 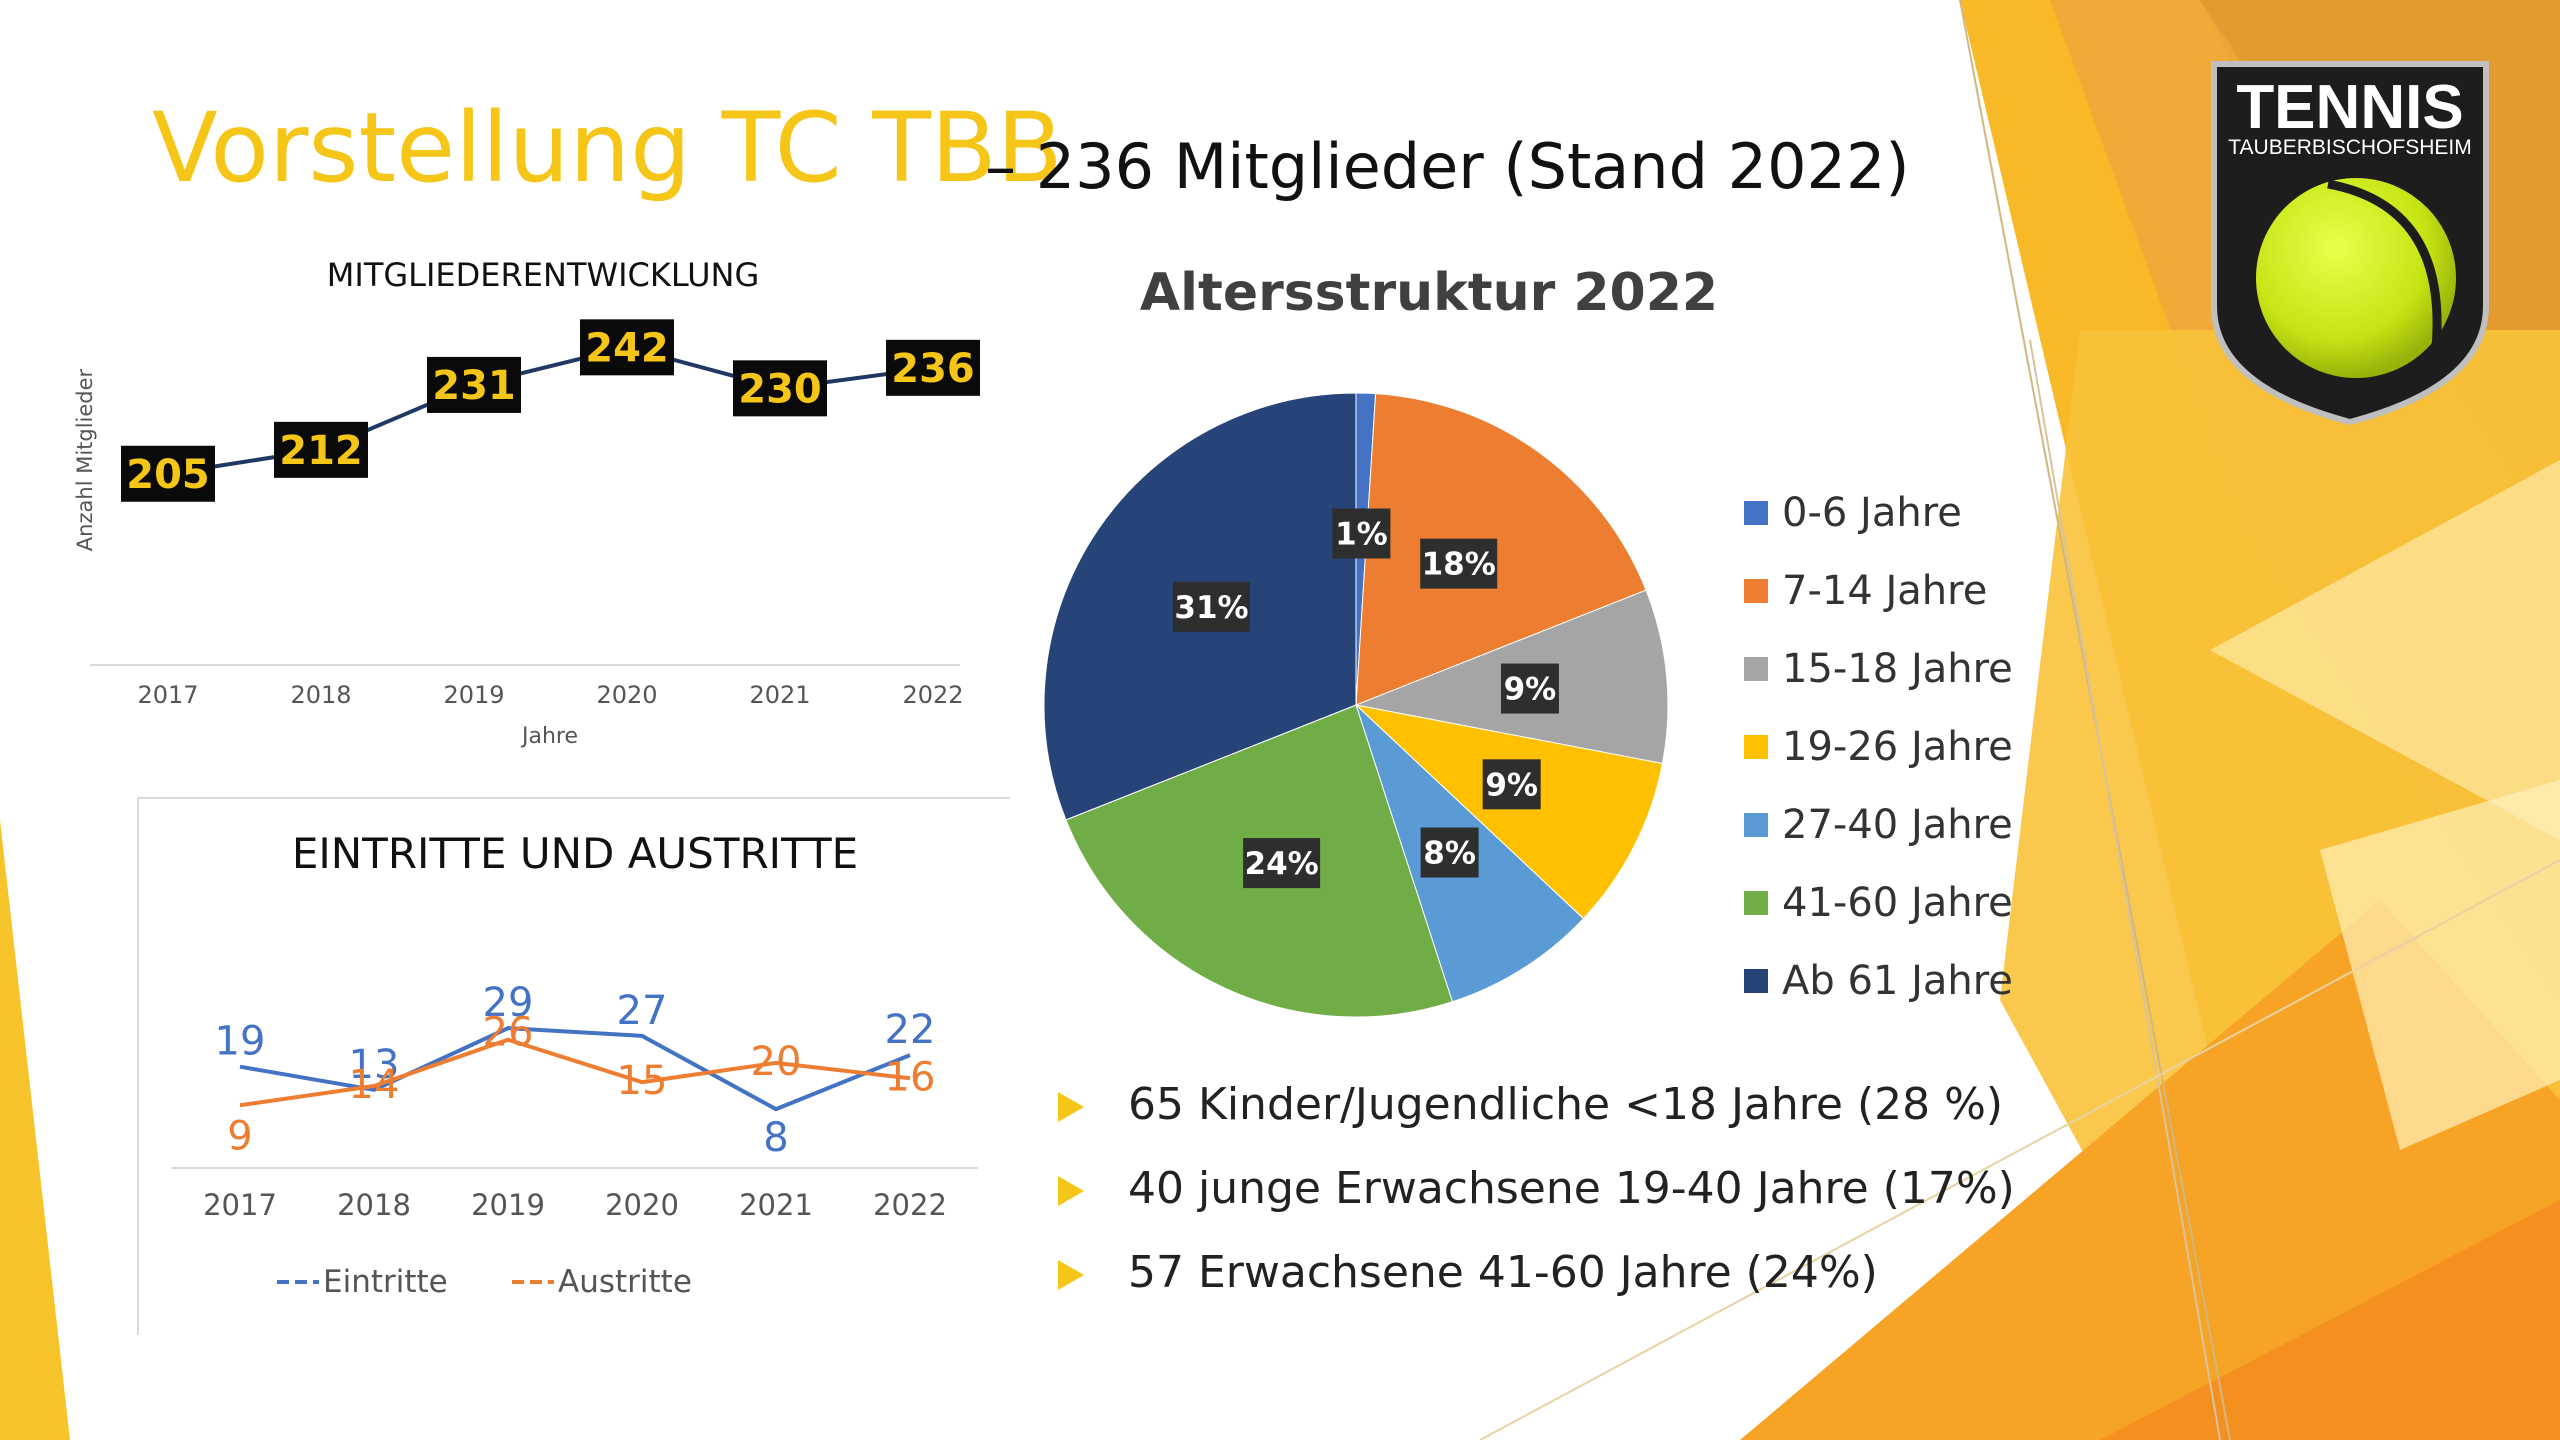 I want to click on pie-data-label: 18%, so click(x=1459, y=563).